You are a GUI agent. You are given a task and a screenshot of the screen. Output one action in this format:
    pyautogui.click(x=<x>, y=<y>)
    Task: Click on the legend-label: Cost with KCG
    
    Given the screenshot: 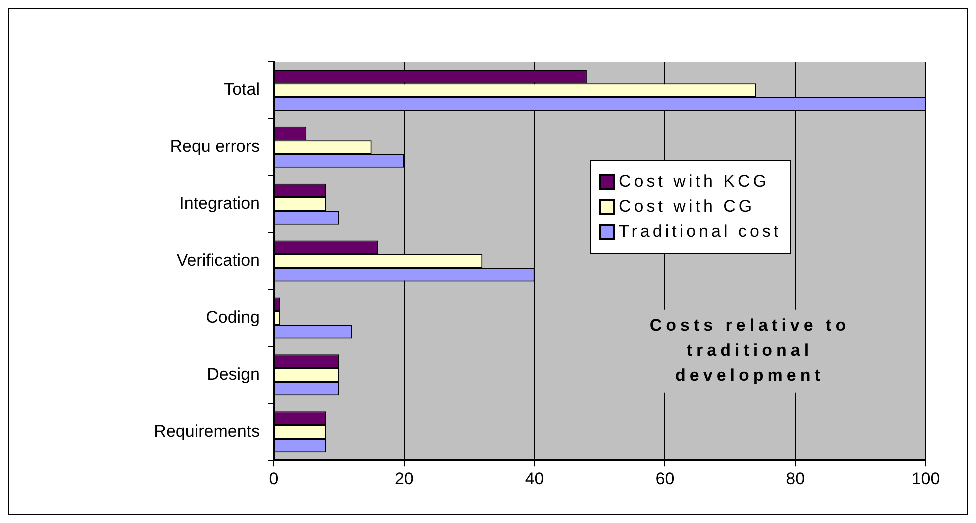 What is the action you would take?
    pyautogui.click(x=694, y=182)
    